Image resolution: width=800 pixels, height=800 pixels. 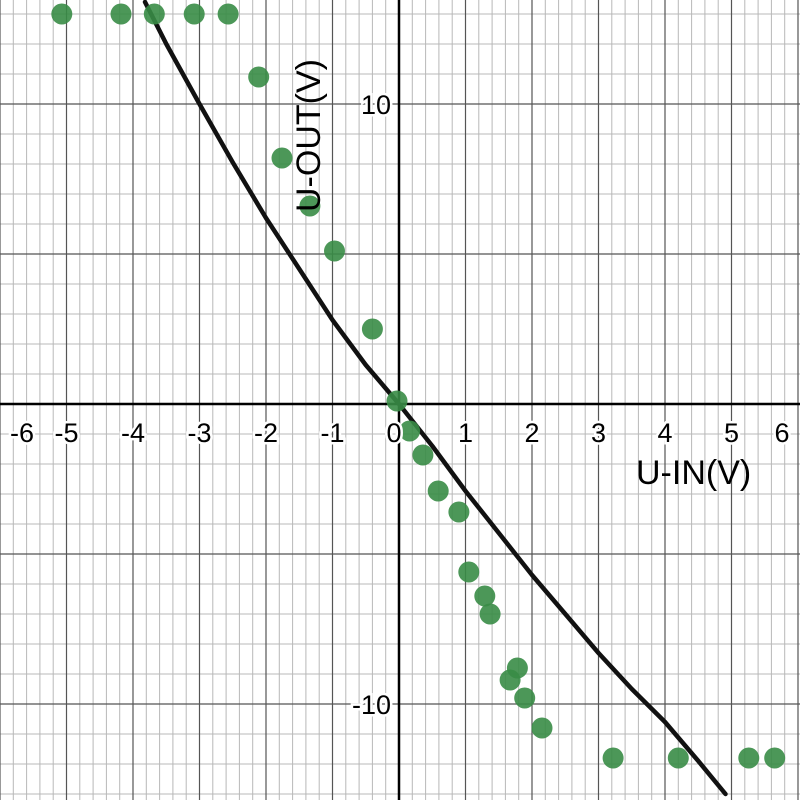 What do you see at coordinates (371, 705) in the screenshot?
I see `y-tick-label: -10` at bounding box center [371, 705].